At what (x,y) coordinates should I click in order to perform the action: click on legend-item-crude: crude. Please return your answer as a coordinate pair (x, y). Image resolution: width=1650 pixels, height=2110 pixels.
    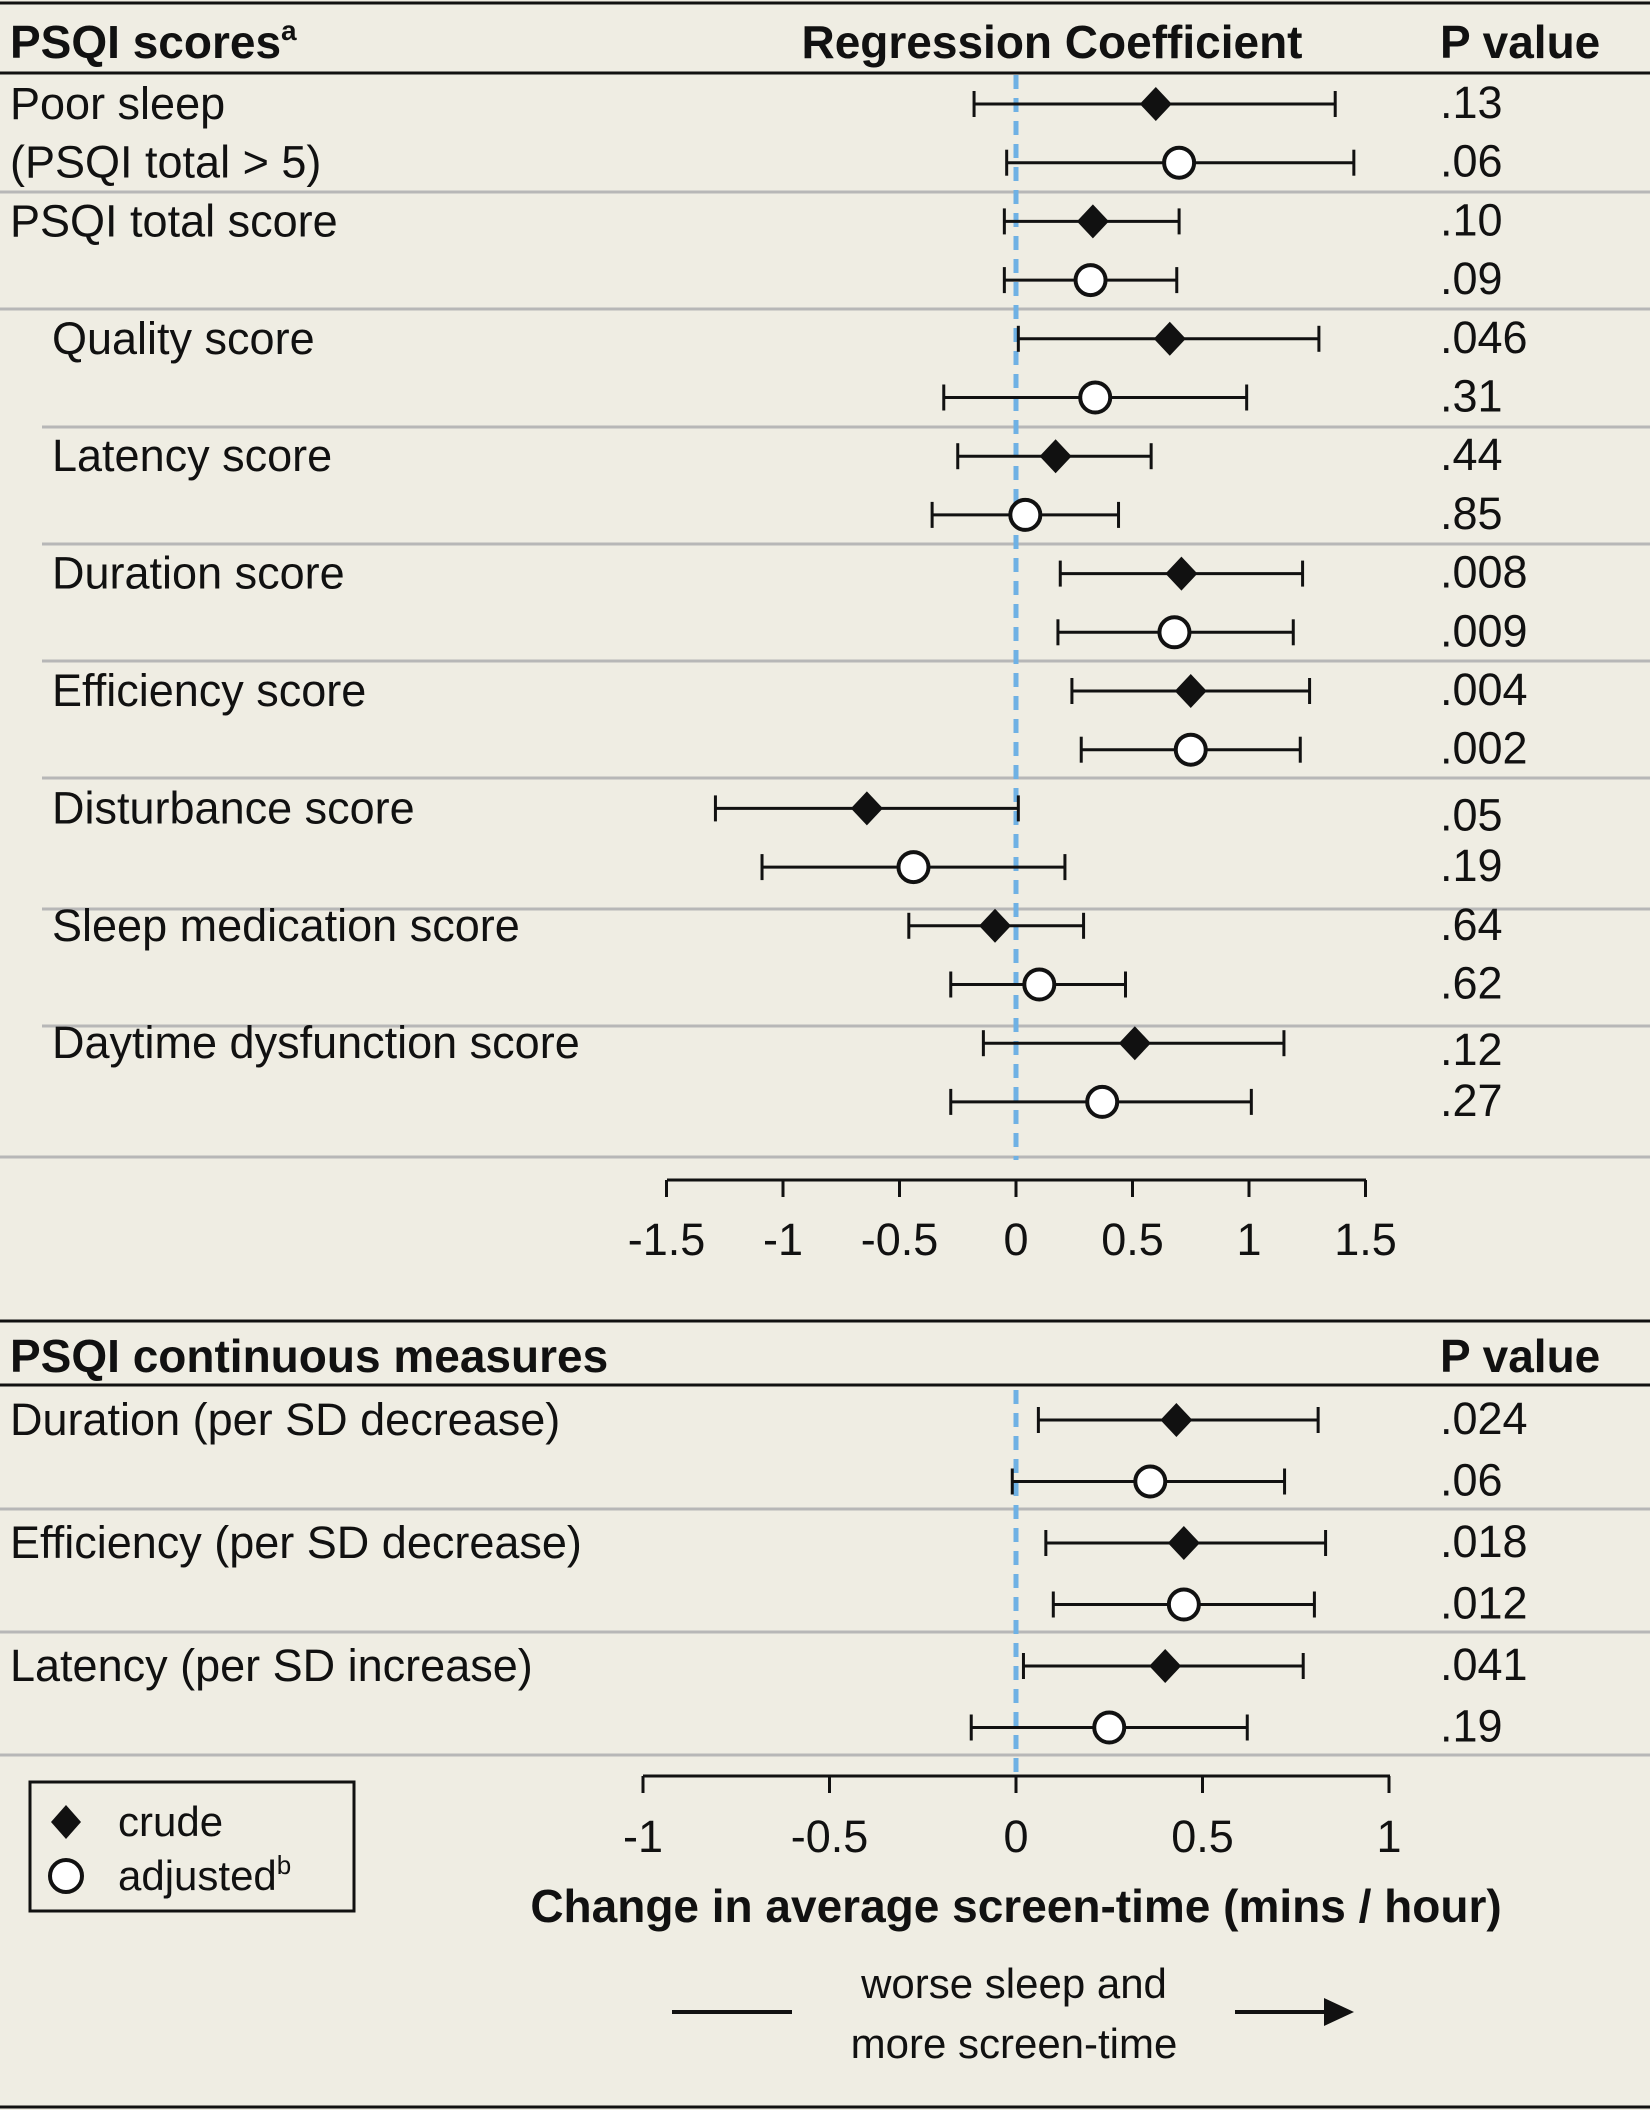
    Looking at the image, I should click on (170, 1821).